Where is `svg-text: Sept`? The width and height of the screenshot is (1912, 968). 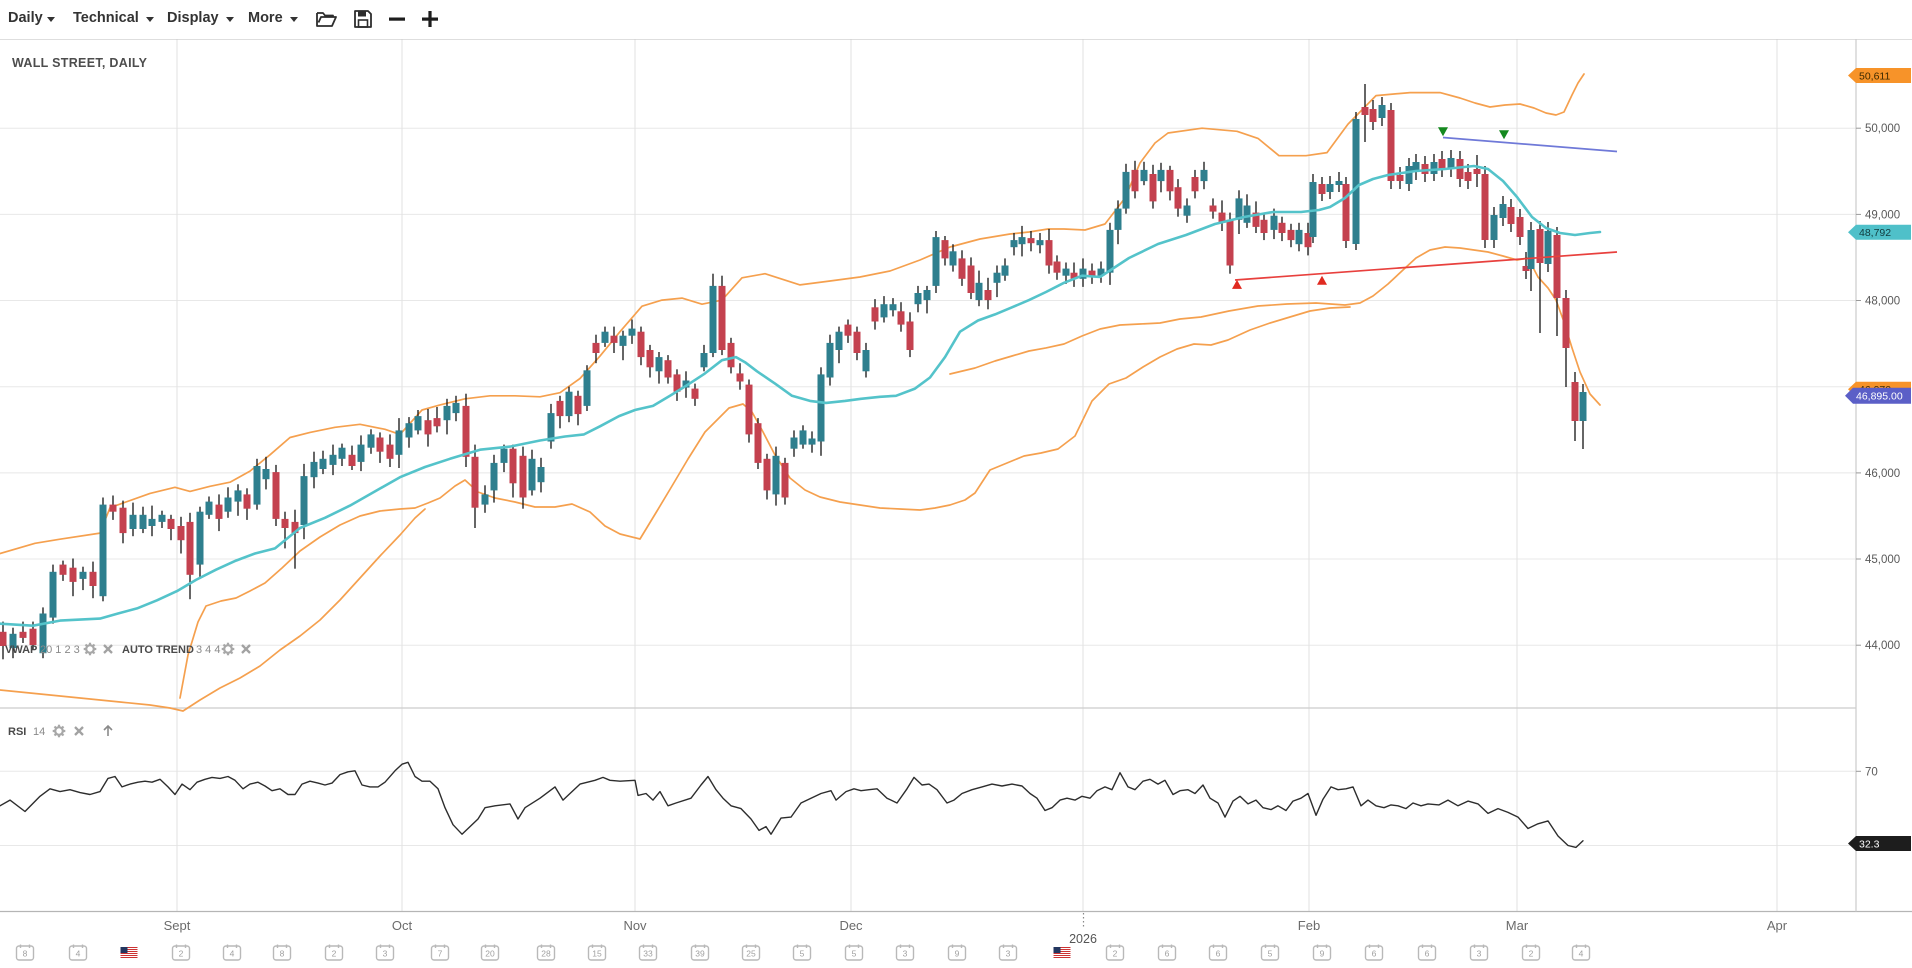
svg-text: Sept is located at coordinates (177, 925).